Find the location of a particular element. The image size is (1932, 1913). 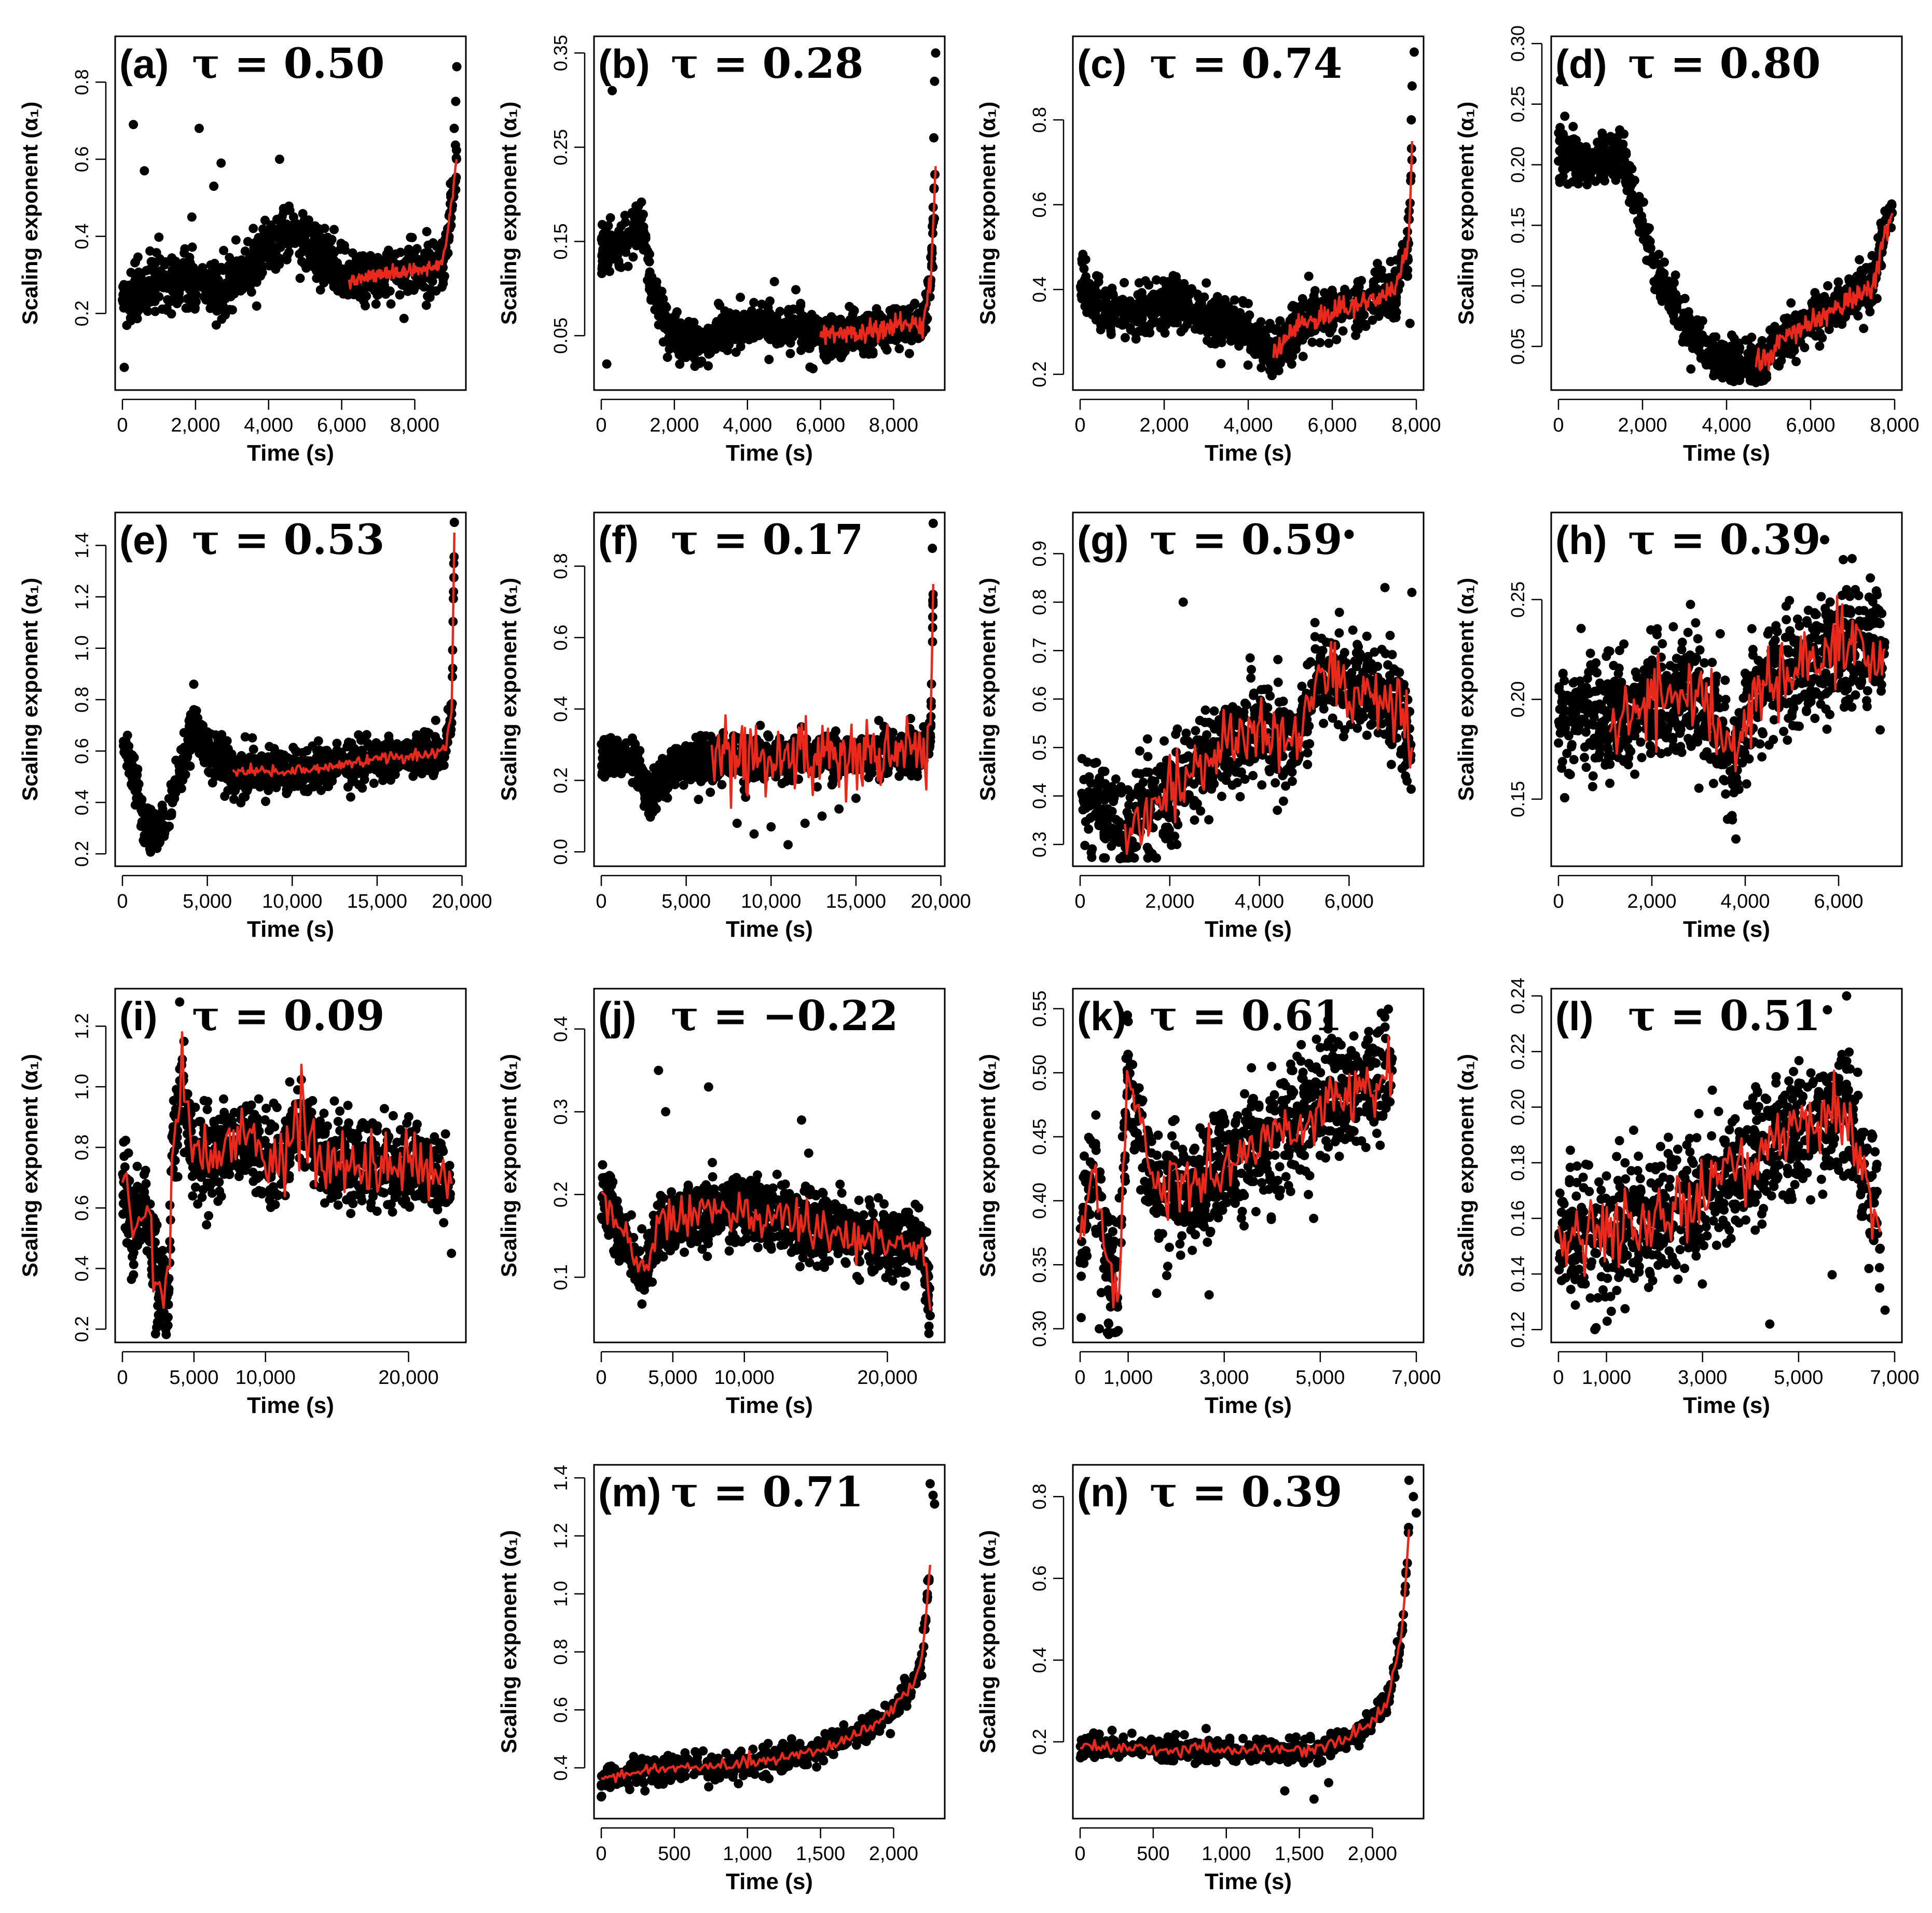

x-tick-label: 4,000 is located at coordinates (1726, 425).